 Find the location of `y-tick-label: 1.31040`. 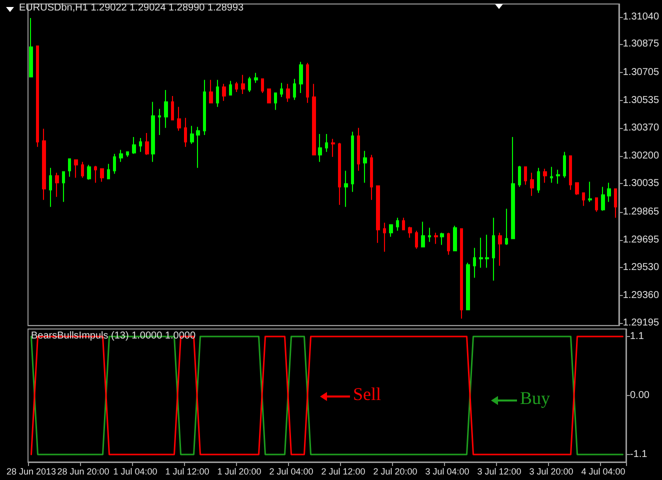

y-tick-label: 1.31040 is located at coordinates (641, 16).